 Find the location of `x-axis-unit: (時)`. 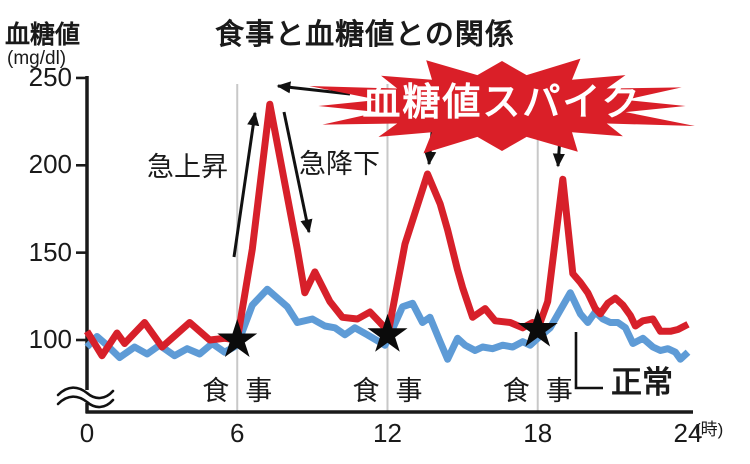

x-axis-unit: (時) is located at coordinates (709, 429).